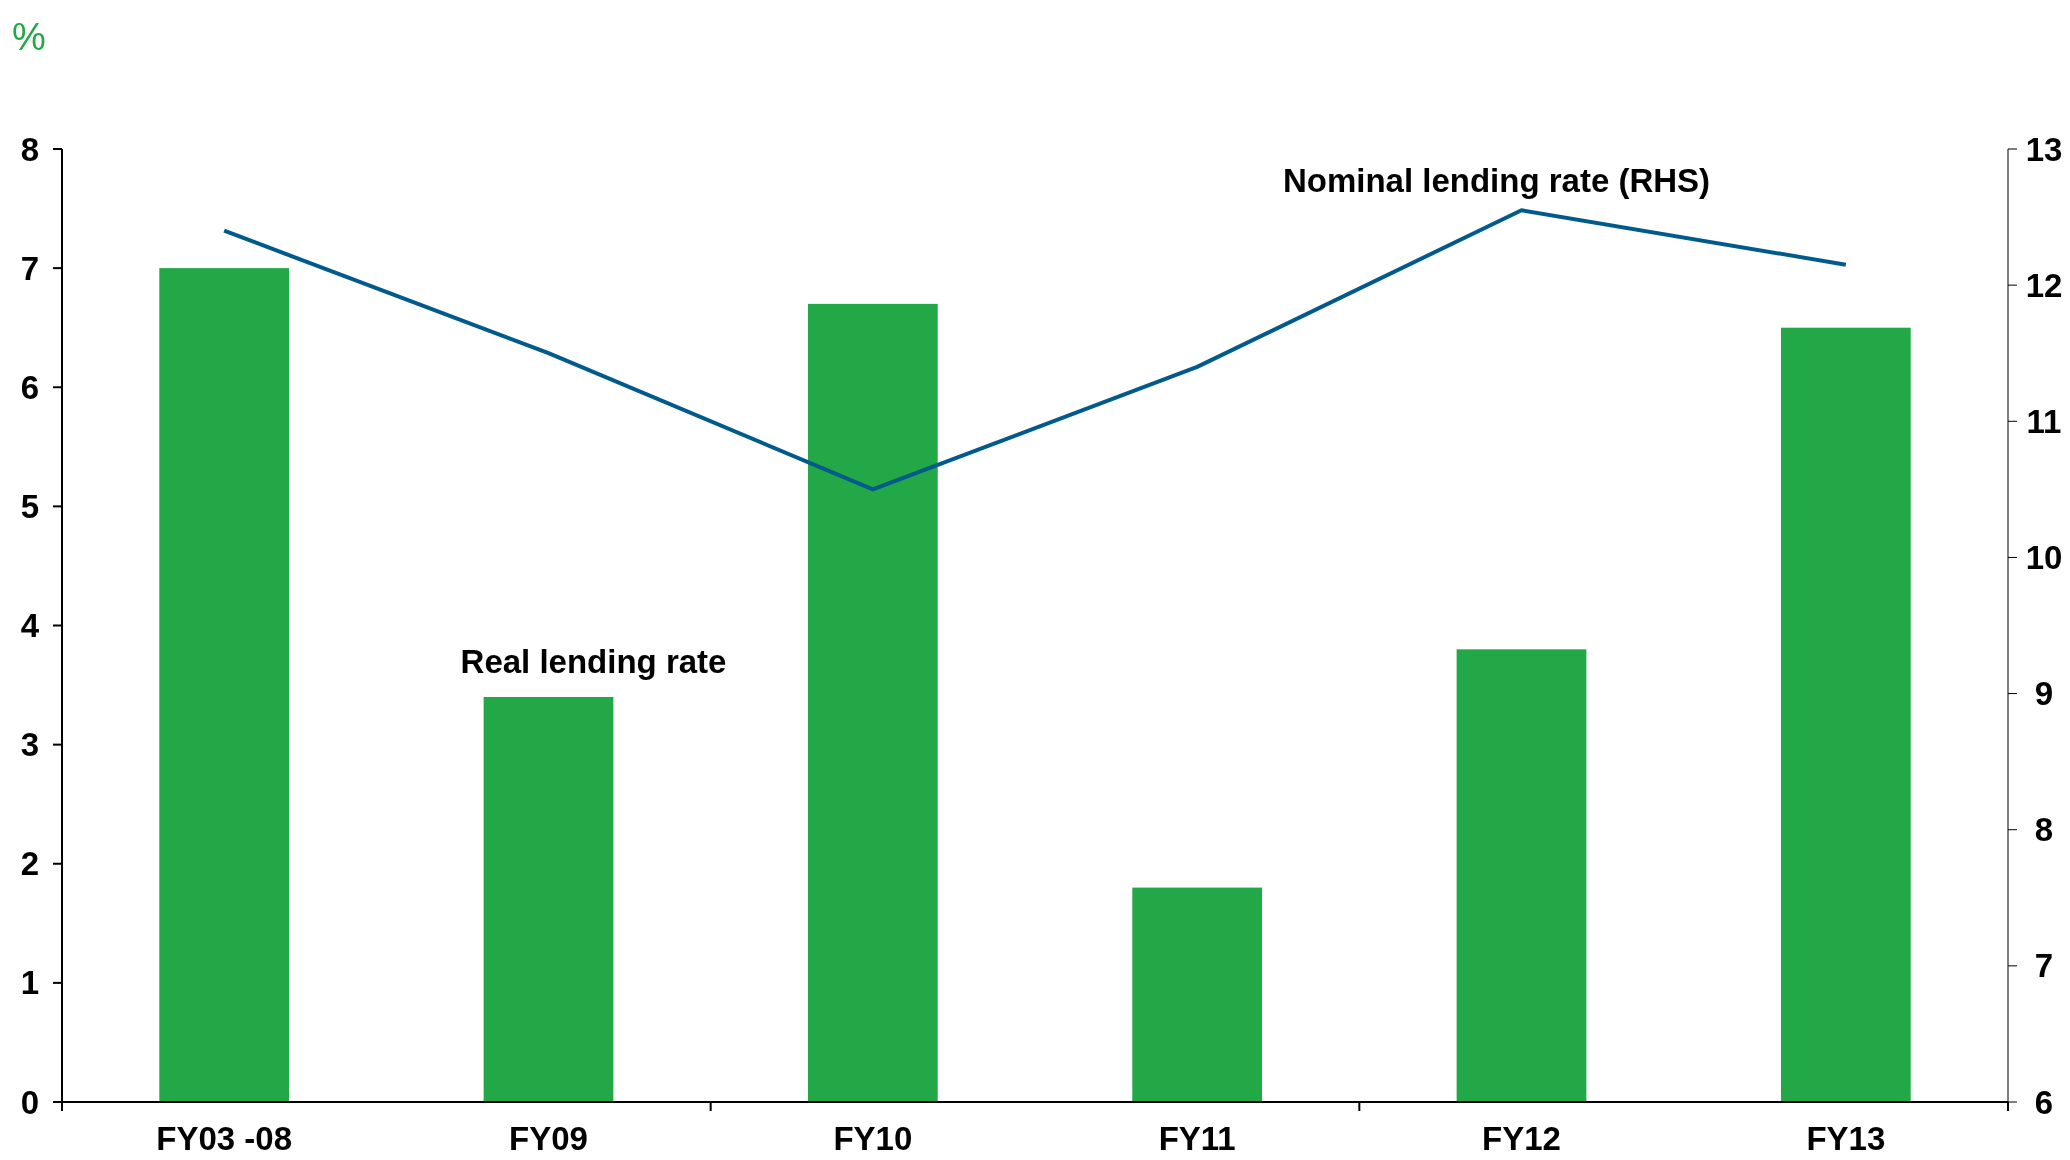 The image size is (2070, 1160). What do you see at coordinates (2044, 694) in the screenshot?
I see `y2-tick-label: 9` at bounding box center [2044, 694].